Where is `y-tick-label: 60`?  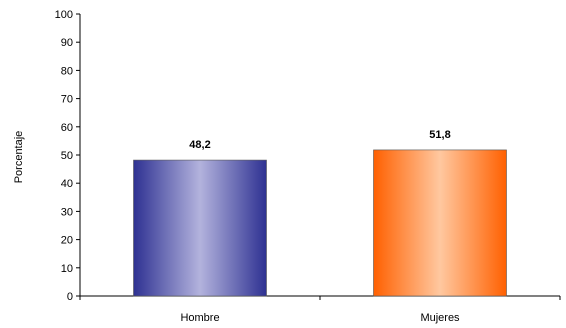 y-tick-label: 60 is located at coordinates (67, 128).